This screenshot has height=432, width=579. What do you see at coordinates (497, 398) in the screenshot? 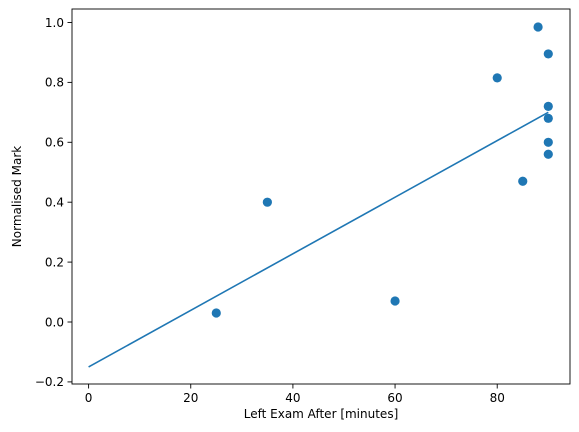
I see `x-tick-label: 80` at bounding box center [497, 398].